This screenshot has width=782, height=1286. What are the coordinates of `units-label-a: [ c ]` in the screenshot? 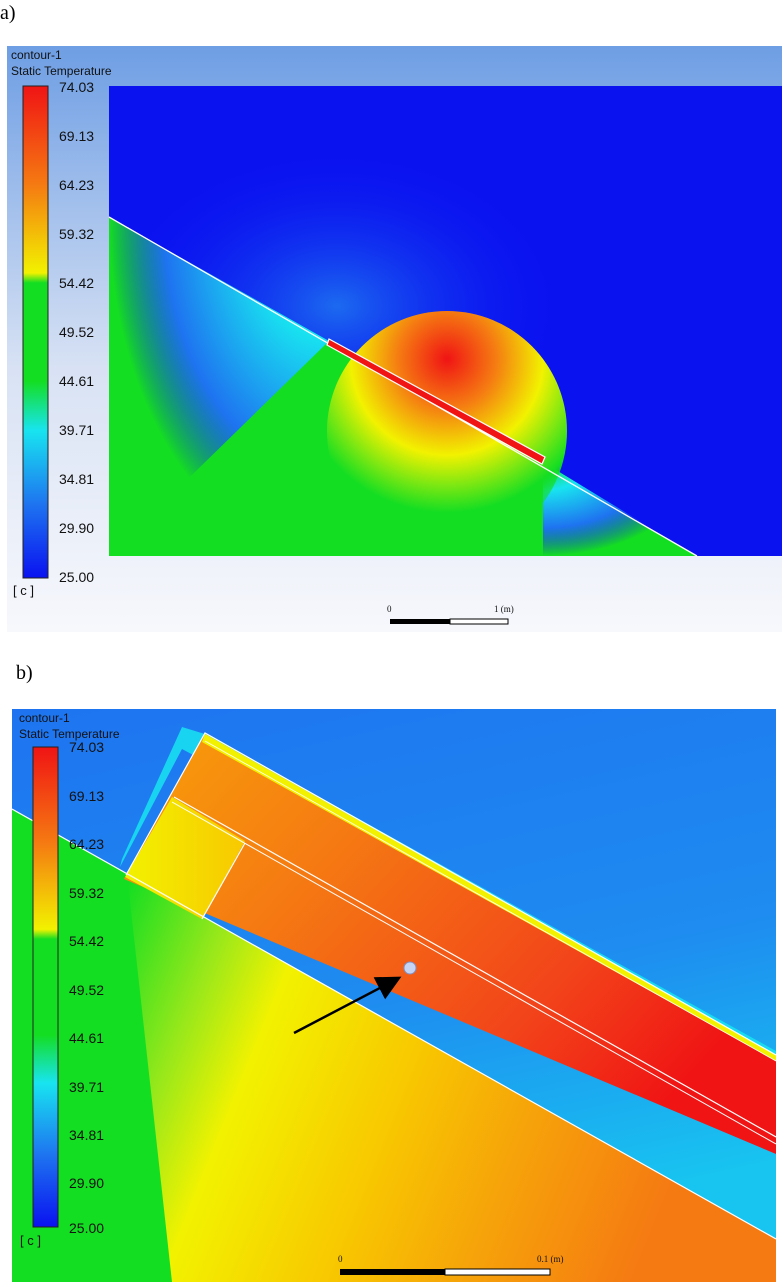 It's located at (23, 590).